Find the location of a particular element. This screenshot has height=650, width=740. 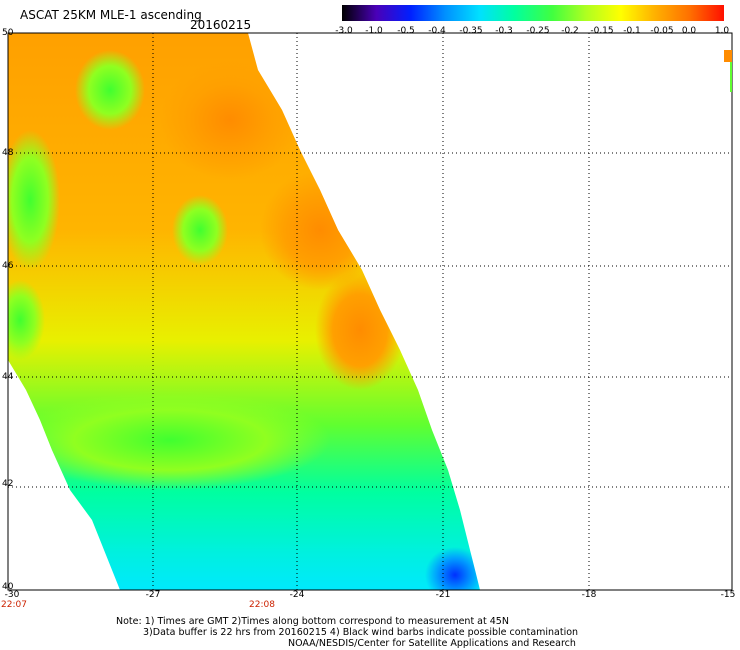

time-label-mid: 22:08 is located at coordinates (262, 605).